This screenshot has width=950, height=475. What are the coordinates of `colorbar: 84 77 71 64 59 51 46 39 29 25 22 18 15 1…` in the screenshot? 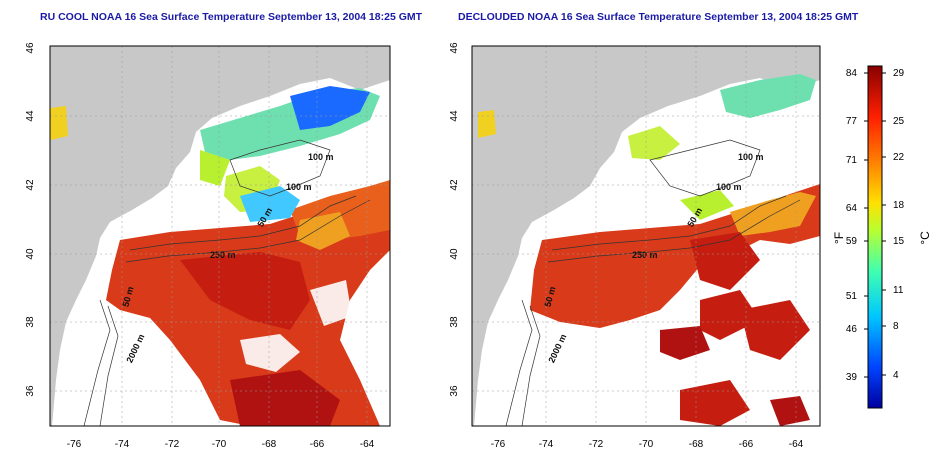 It's located at (882, 237).